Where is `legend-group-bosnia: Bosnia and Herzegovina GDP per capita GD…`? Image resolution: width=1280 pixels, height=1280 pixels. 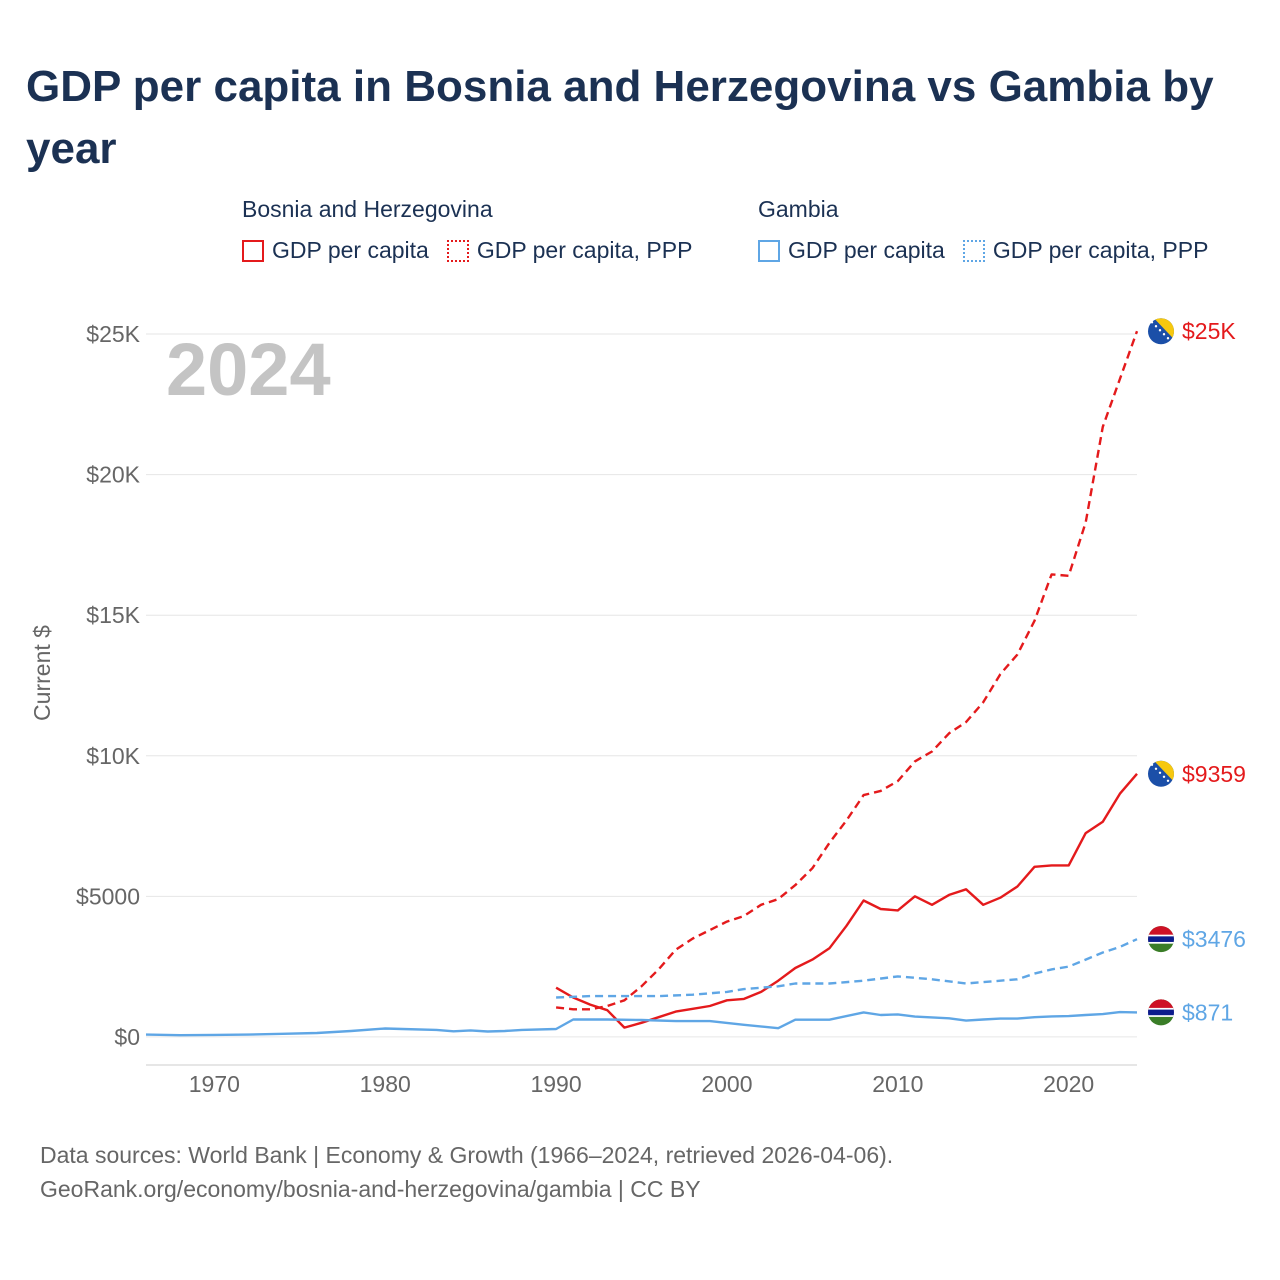 legend-group-bosnia: Bosnia and Herzegovina GDP per capita GD… is located at coordinates (476, 230).